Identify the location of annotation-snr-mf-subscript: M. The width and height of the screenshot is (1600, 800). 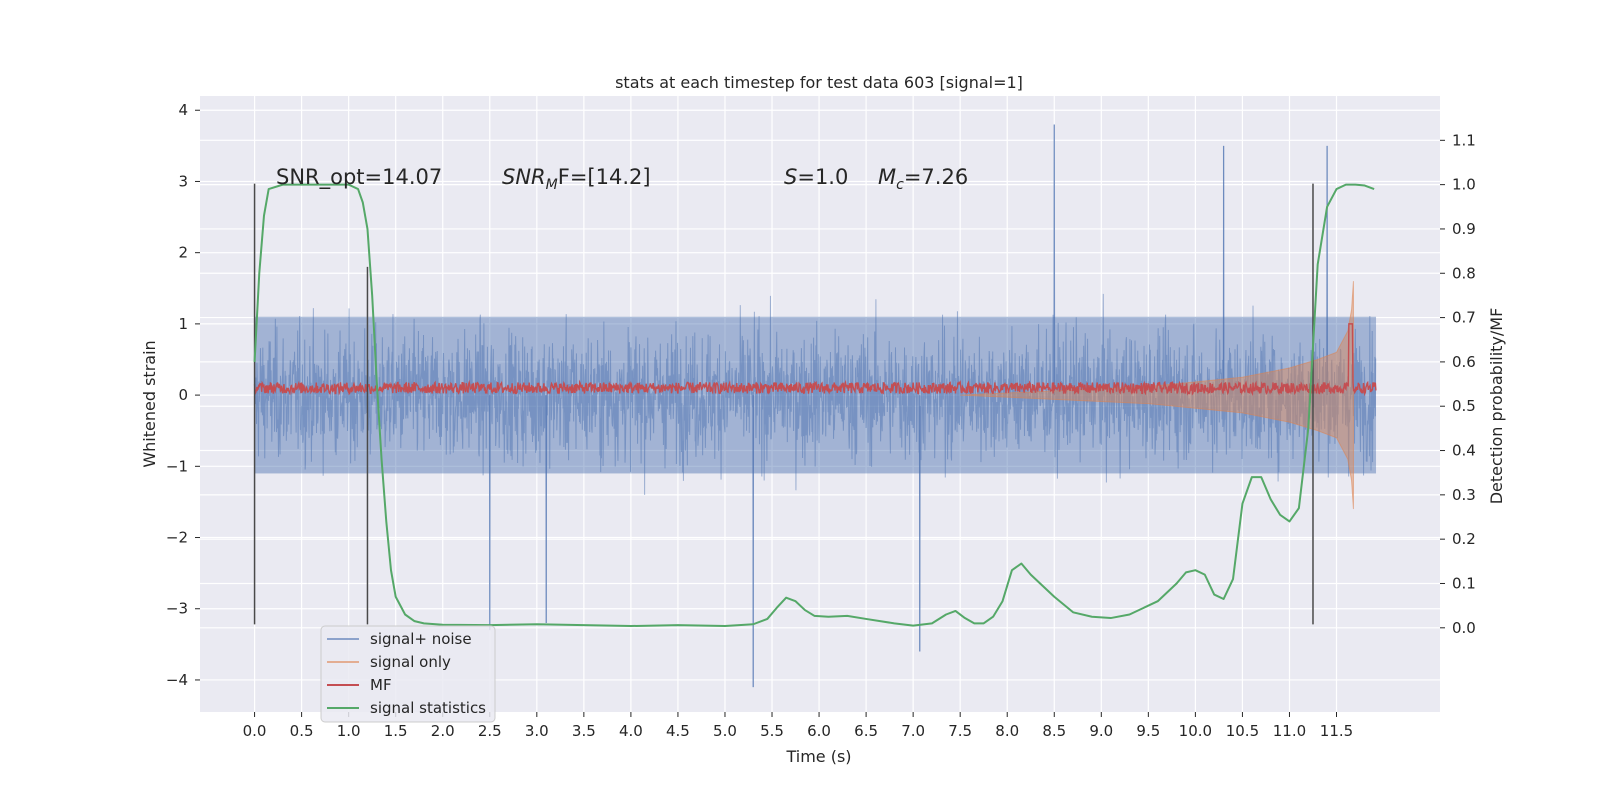
(552, 185).